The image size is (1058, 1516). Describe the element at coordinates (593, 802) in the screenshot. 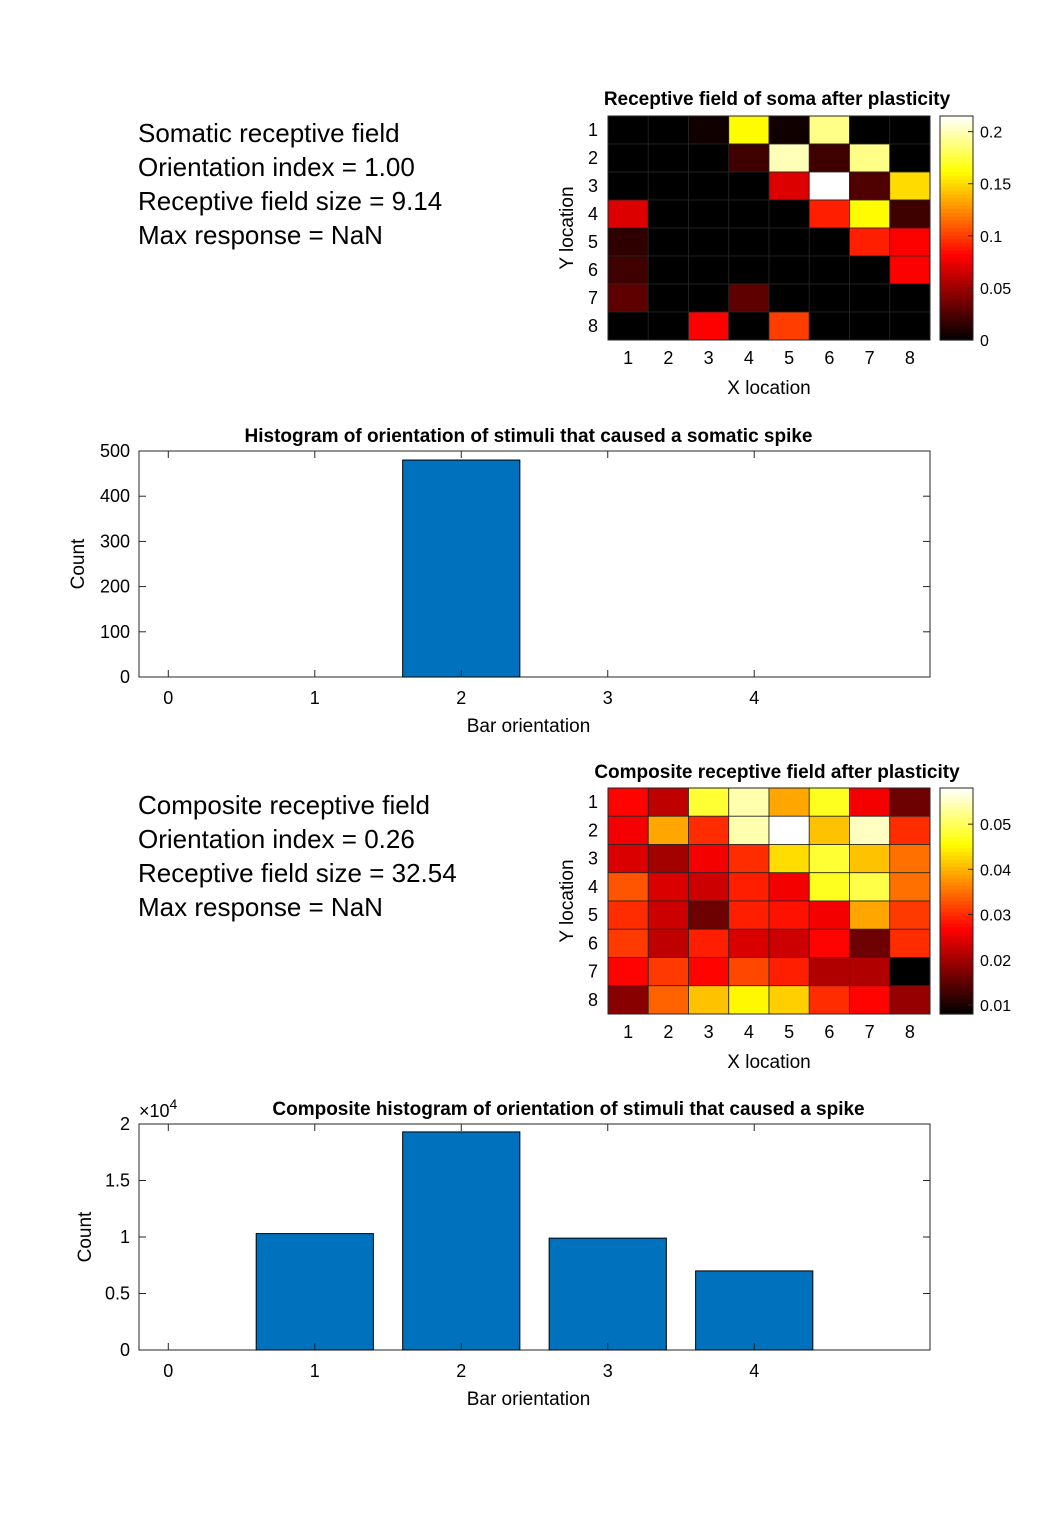

I see `composite_rf-y-tick-label: 1` at that location.